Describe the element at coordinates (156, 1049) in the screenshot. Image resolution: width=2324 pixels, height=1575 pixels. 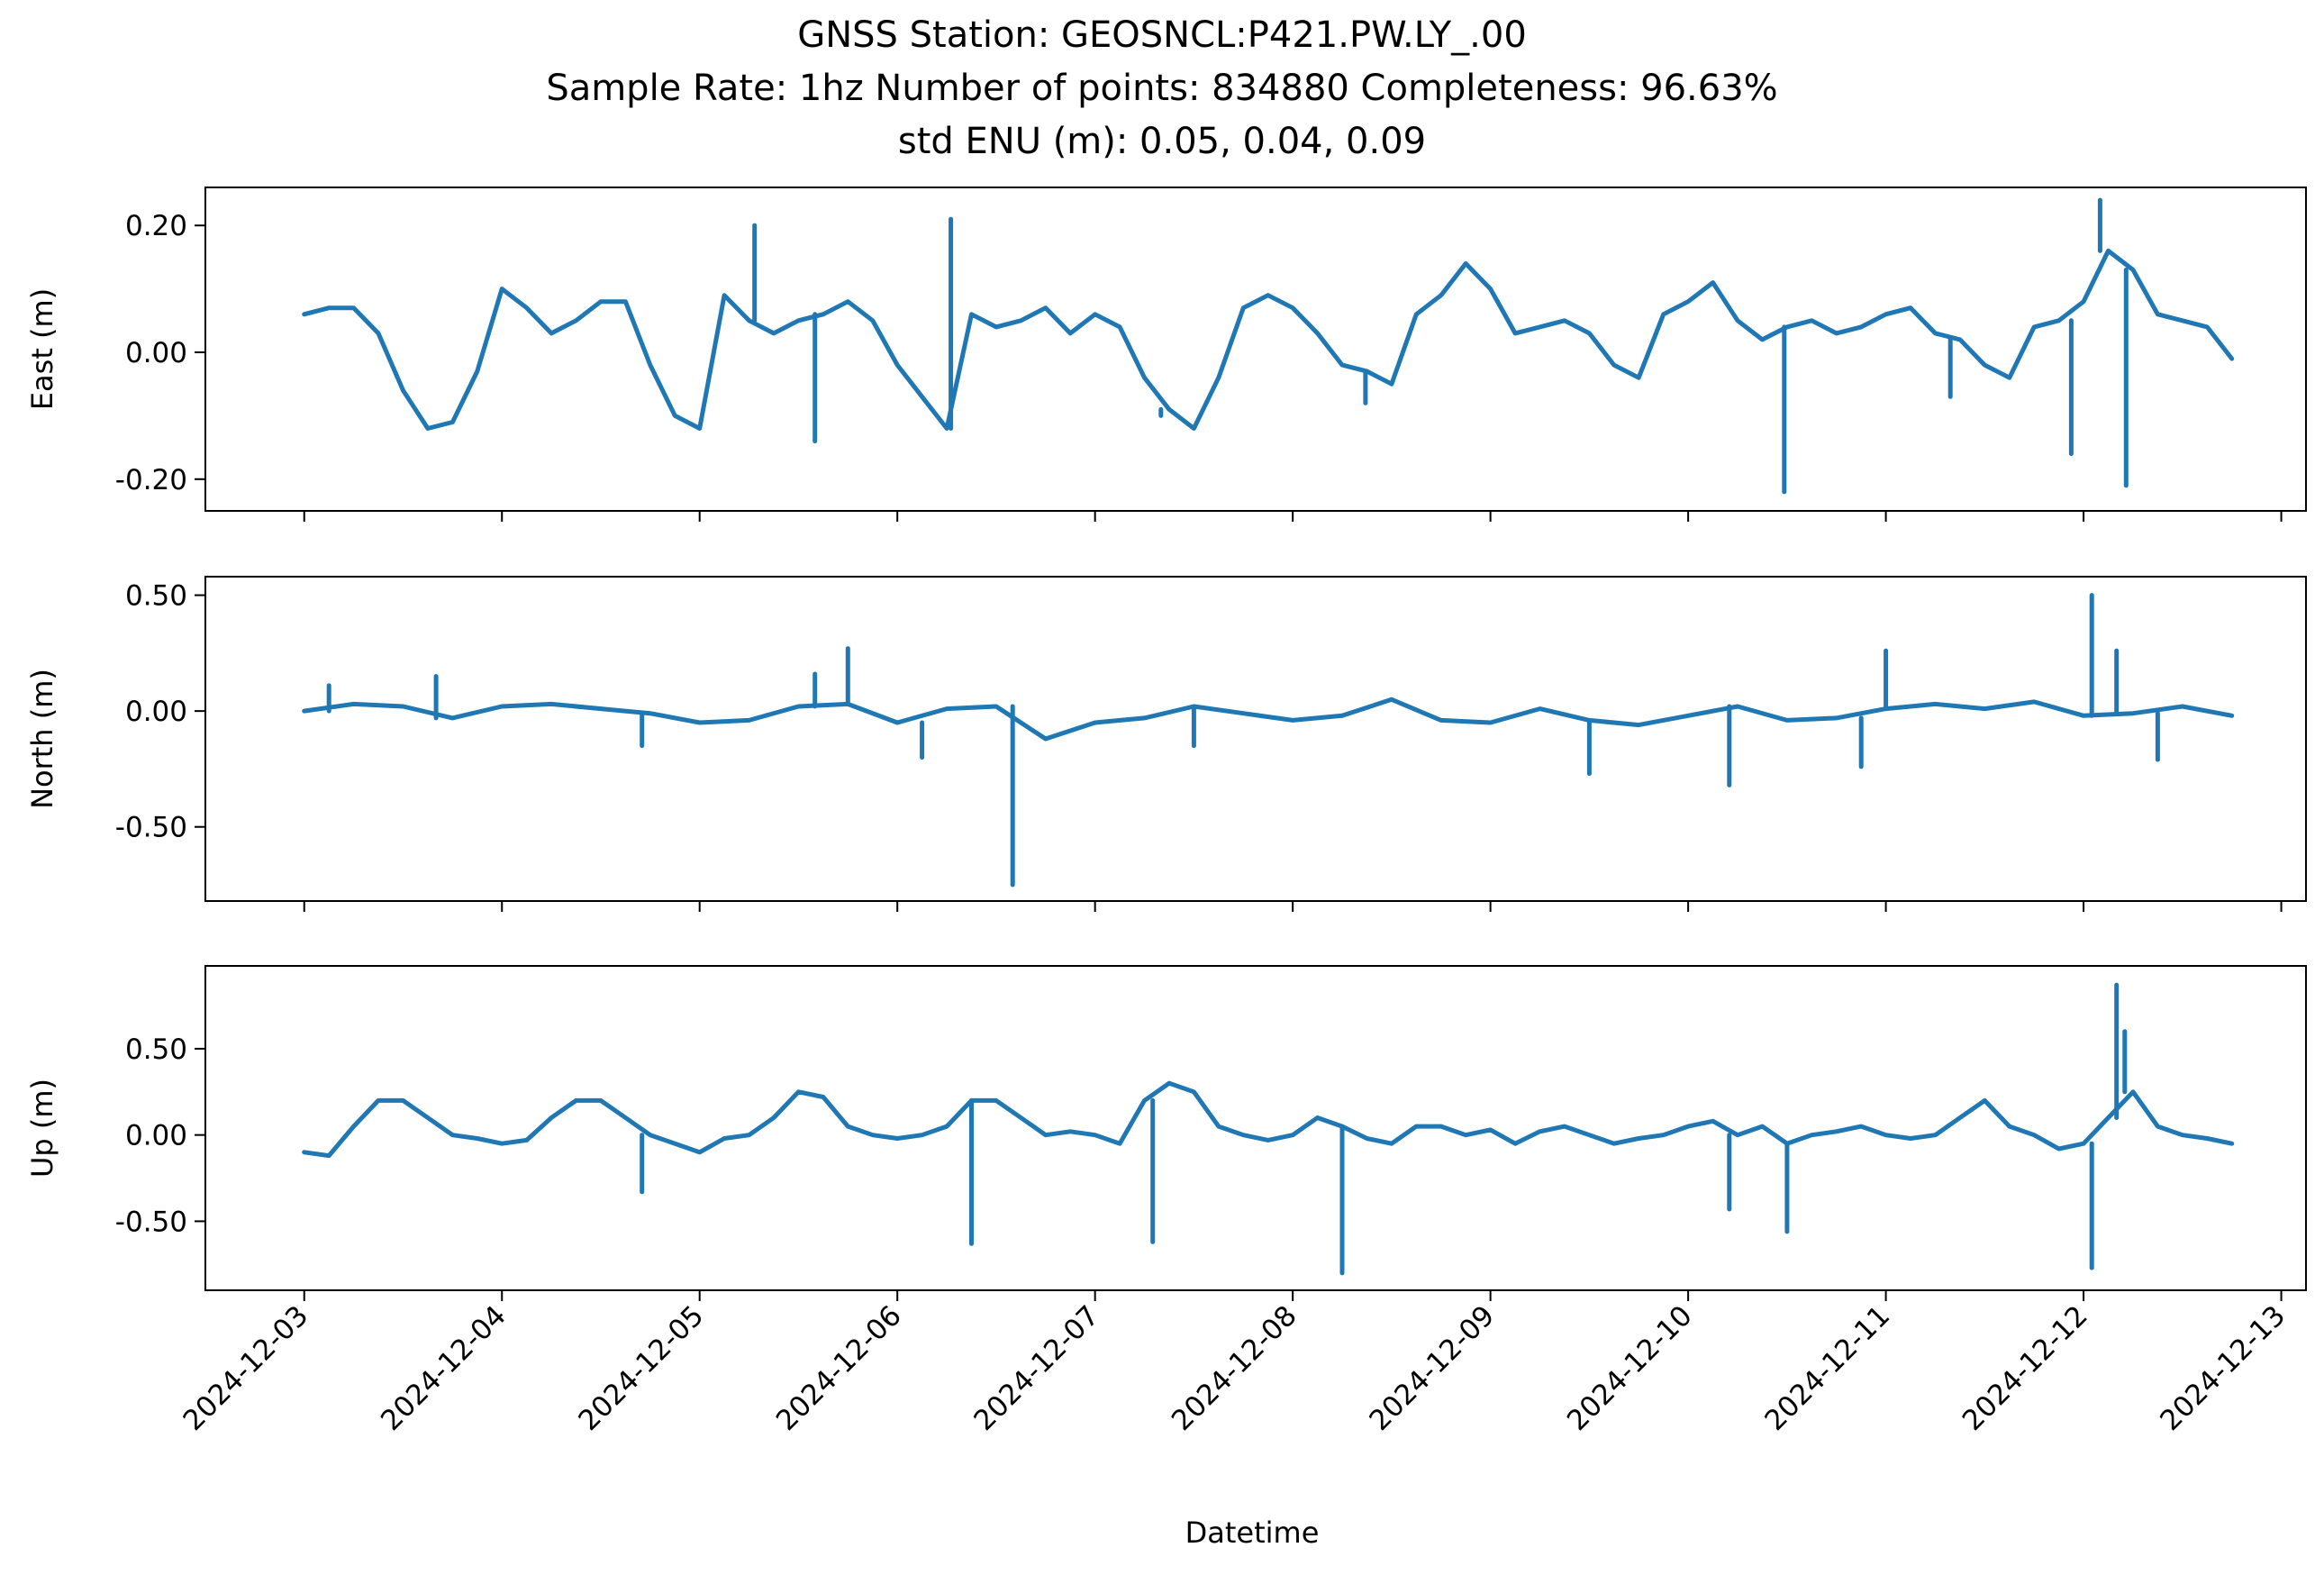
I see `up-y-tick-label-0: 0.50` at that location.